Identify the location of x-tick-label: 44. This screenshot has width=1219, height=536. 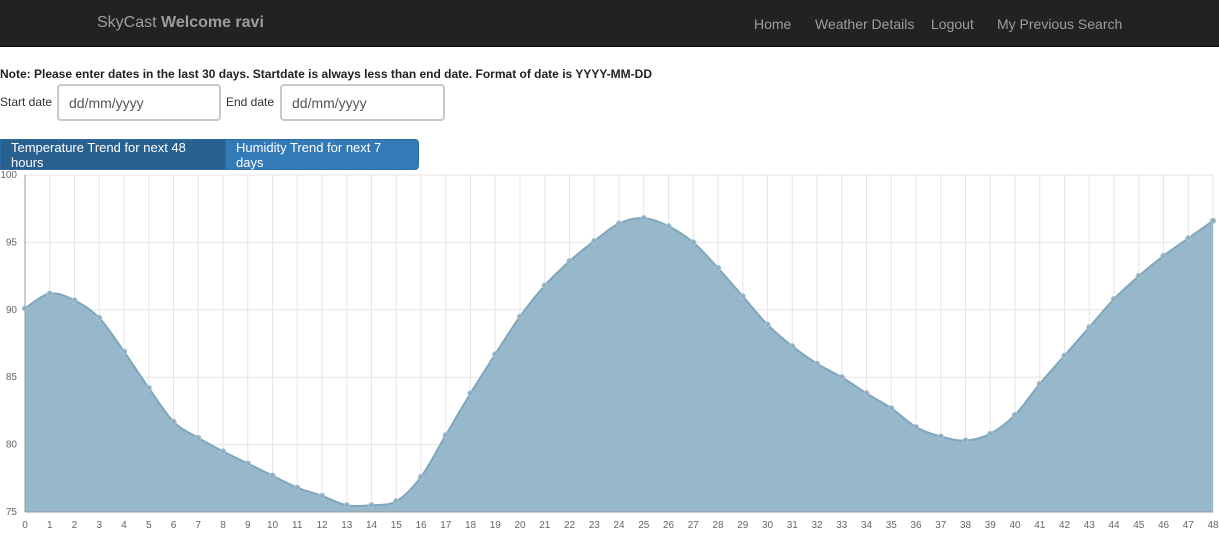
(1114, 525).